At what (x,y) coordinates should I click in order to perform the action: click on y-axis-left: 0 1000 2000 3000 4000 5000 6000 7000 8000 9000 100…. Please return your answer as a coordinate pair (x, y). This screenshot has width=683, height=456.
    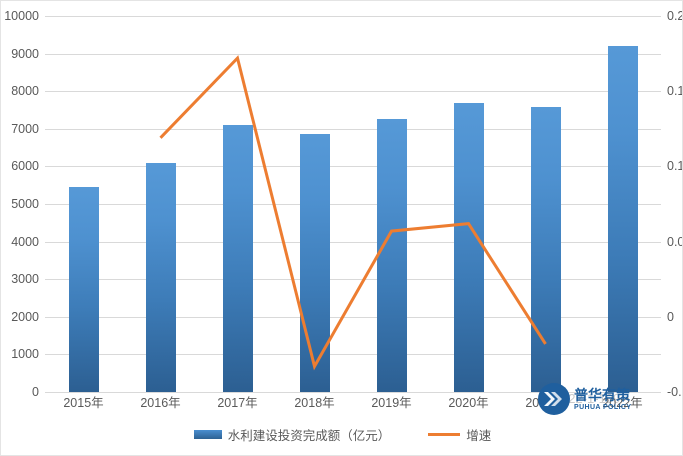
    Looking at the image, I should click on (20, 228).